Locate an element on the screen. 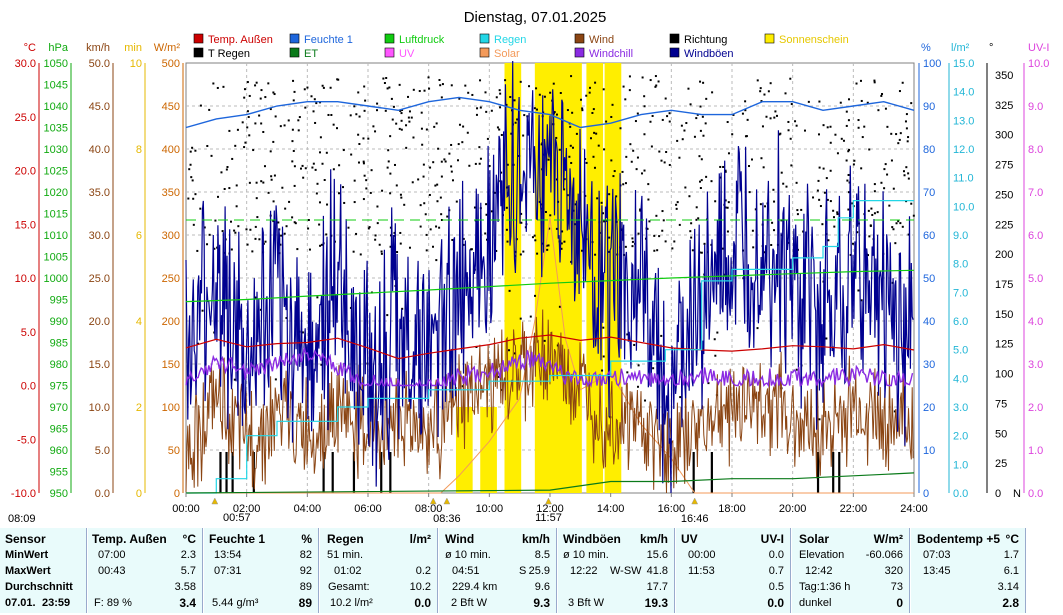 Image resolution: width=1063 pixels, height=615 pixels. axis-tick-left: 20.0 is located at coordinates (25, 172).